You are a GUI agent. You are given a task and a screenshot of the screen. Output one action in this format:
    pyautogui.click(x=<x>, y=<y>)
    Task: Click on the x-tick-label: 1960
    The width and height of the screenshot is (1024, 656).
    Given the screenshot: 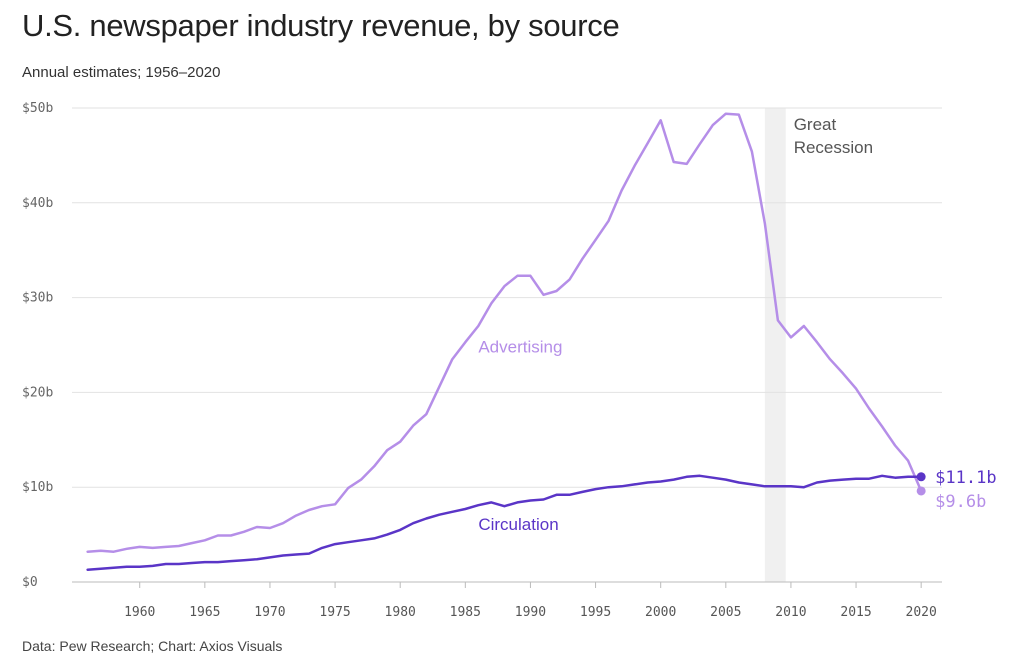 What is the action you would take?
    pyautogui.click(x=139, y=612)
    